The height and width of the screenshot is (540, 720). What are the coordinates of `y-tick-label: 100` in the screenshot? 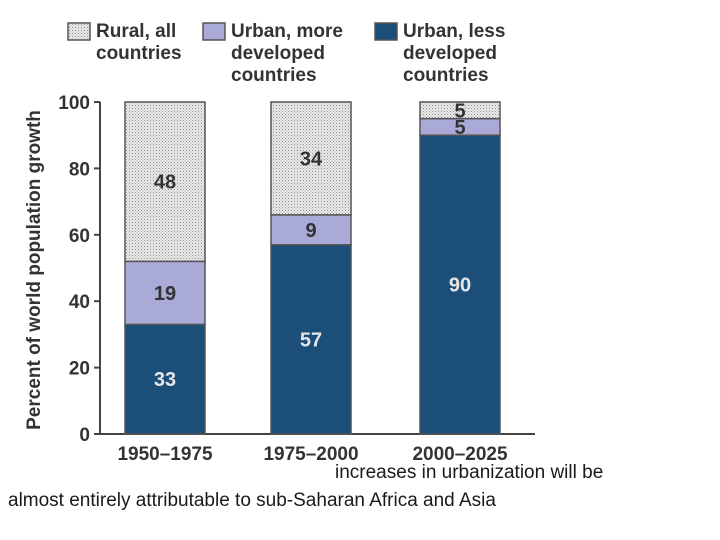 It's located at (74, 103).